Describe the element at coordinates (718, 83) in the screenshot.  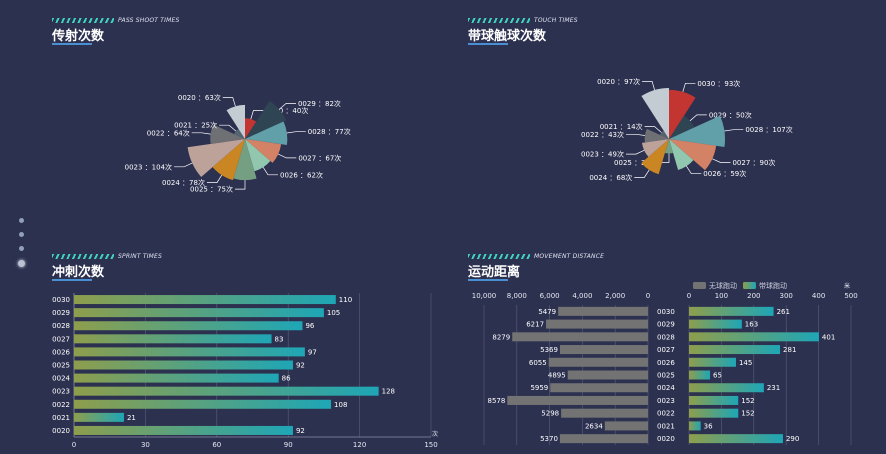
I see `slice-label: 0030 ：93次` at that location.